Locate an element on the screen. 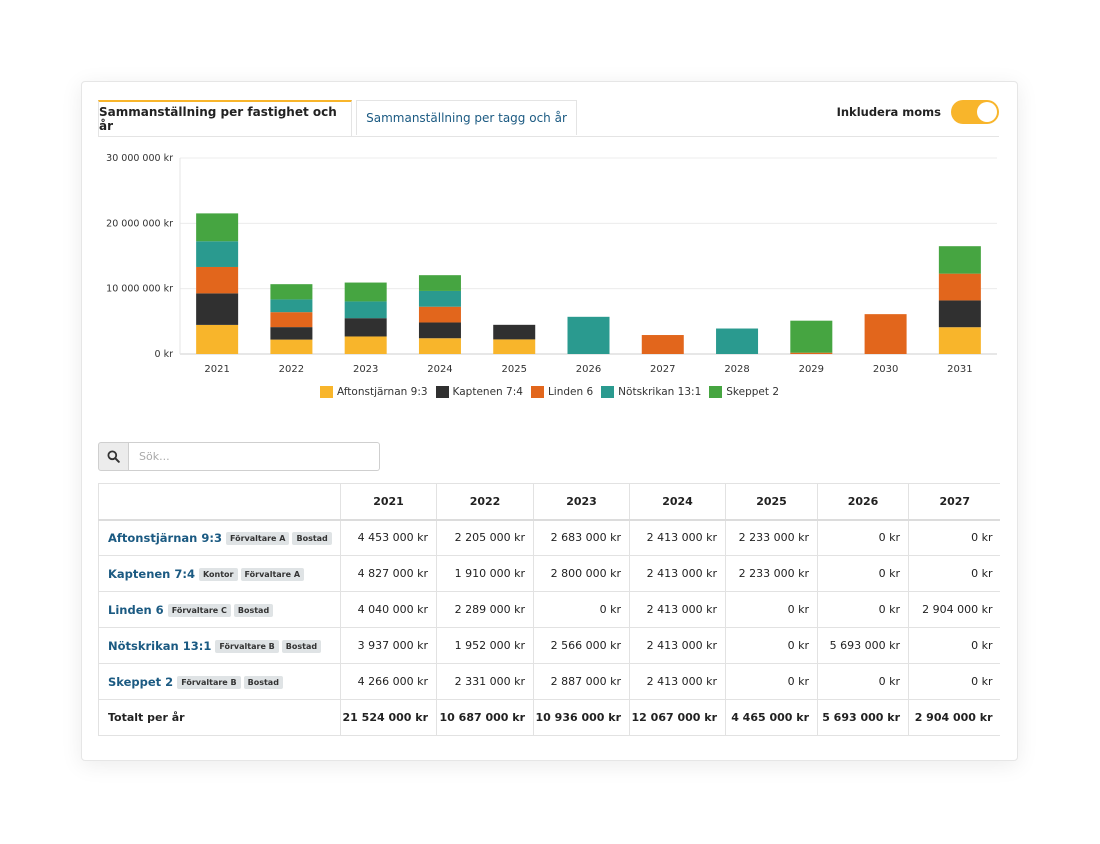 The image size is (1100, 844). column-header: 2026 is located at coordinates (863, 502).